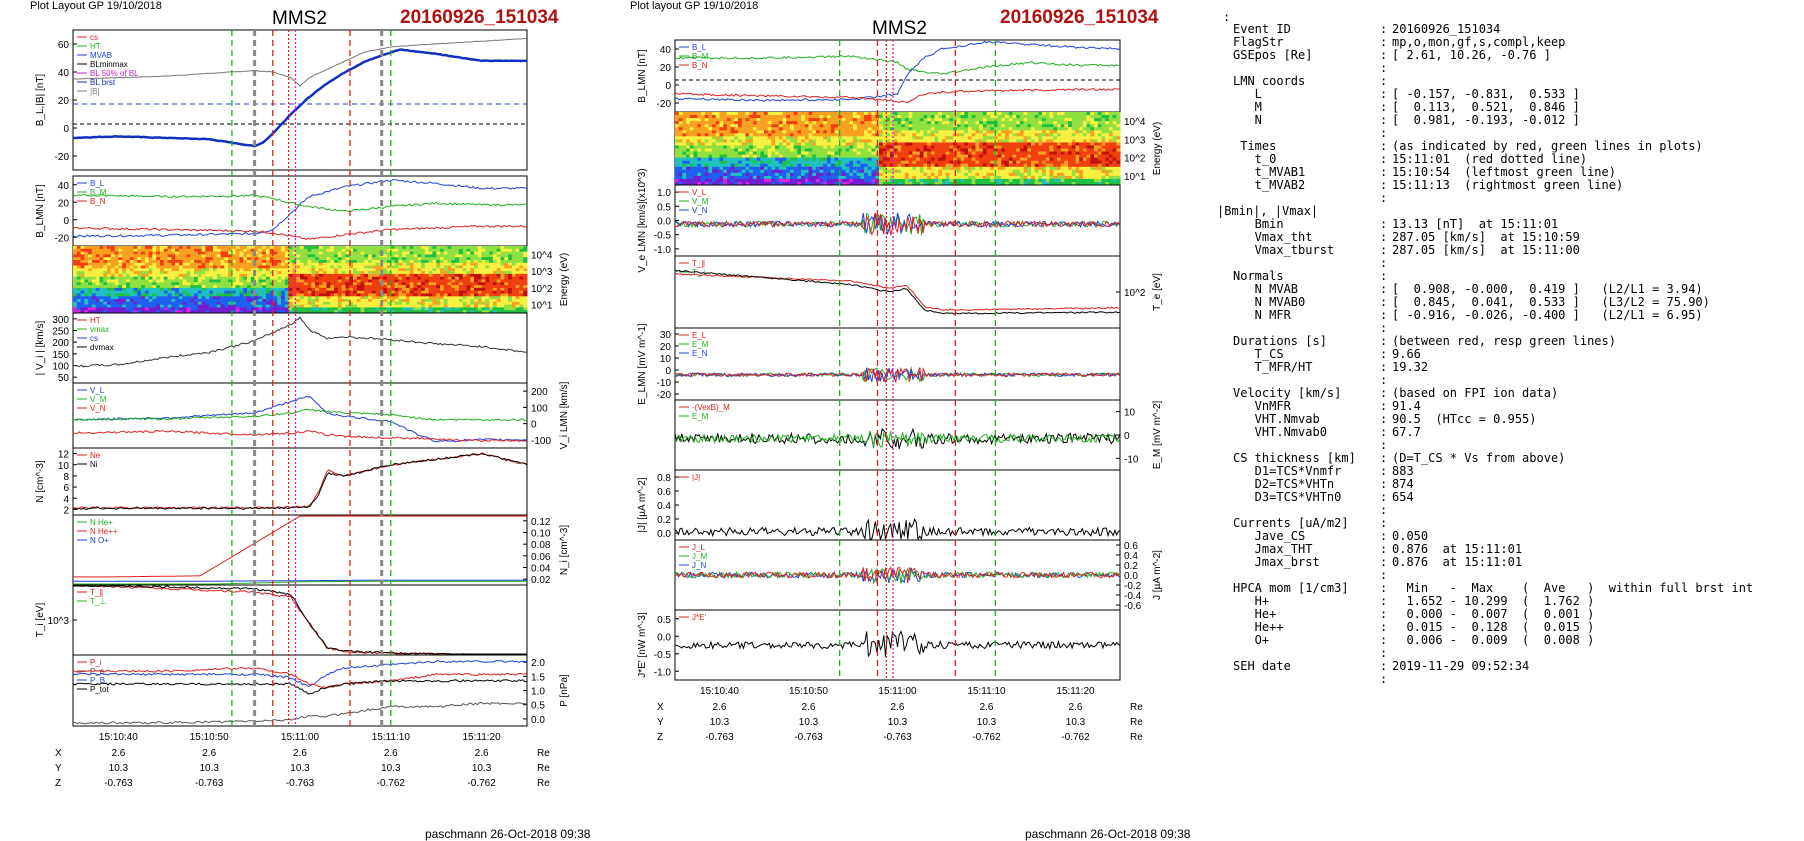  Describe the element at coordinates (99, 329) in the screenshot. I see `legend-entry: vmax` at that location.